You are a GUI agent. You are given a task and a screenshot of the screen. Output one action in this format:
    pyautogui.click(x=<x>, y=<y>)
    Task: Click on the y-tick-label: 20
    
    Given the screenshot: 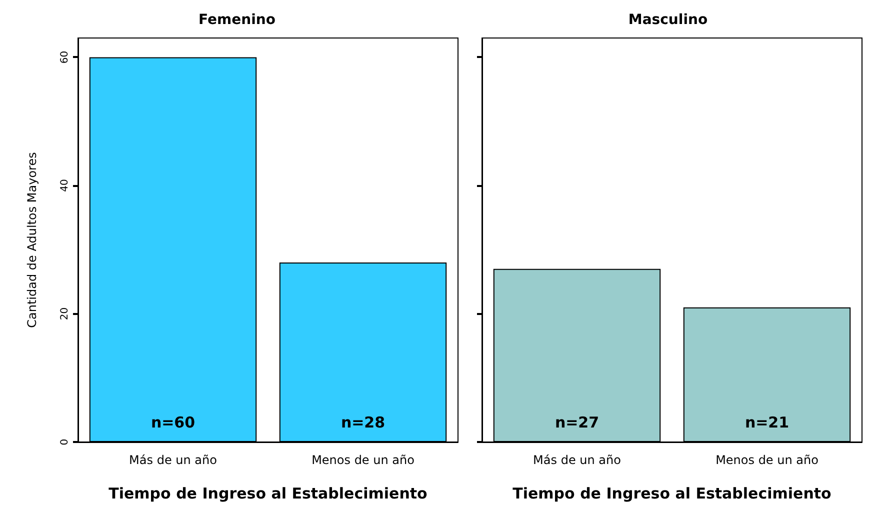 What is the action you would take?
    pyautogui.click(x=65, y=313)
    